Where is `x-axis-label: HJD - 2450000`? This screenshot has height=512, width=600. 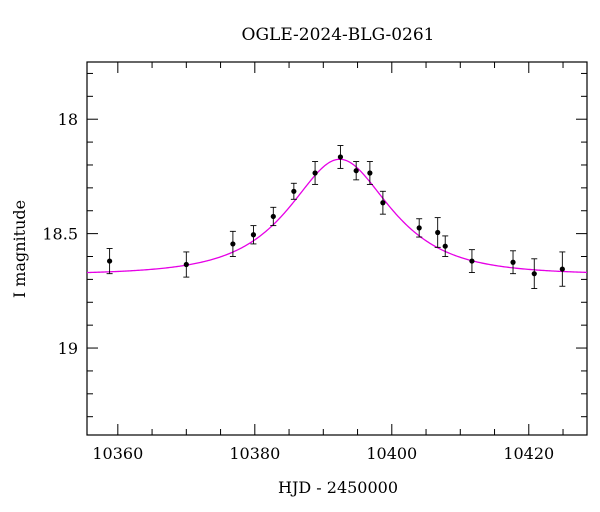
x-axis-label: HJD - 2450000 is located at coordinates (338, 487).